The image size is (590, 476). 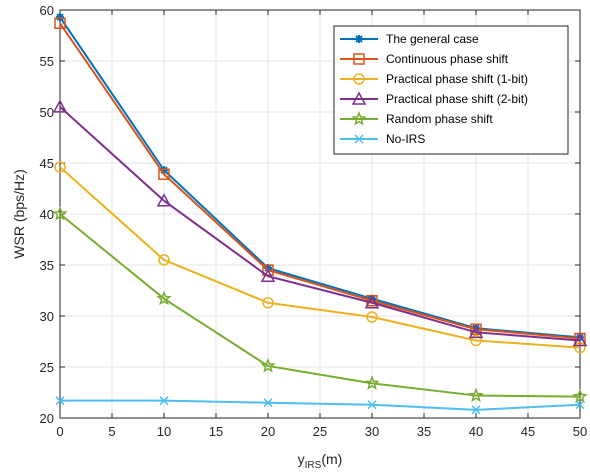 What do you see at coordinates (447, 59) in the screenshot?
I see `legend-label: Continuous phase shift` at bounding box center [447, 59].